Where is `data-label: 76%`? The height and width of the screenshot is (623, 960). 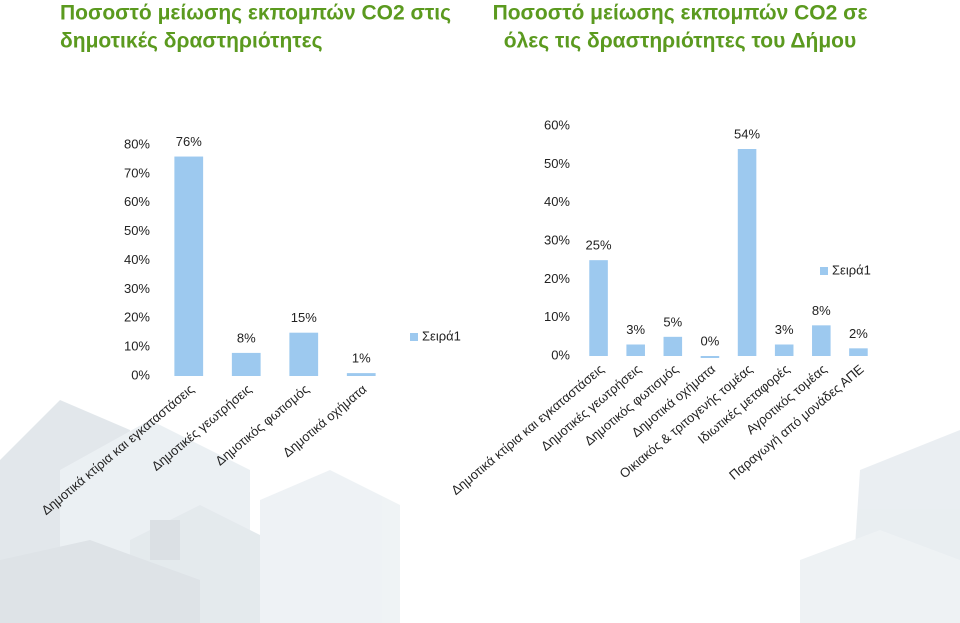
data-label: 76% is located at coordinates (189, 141).